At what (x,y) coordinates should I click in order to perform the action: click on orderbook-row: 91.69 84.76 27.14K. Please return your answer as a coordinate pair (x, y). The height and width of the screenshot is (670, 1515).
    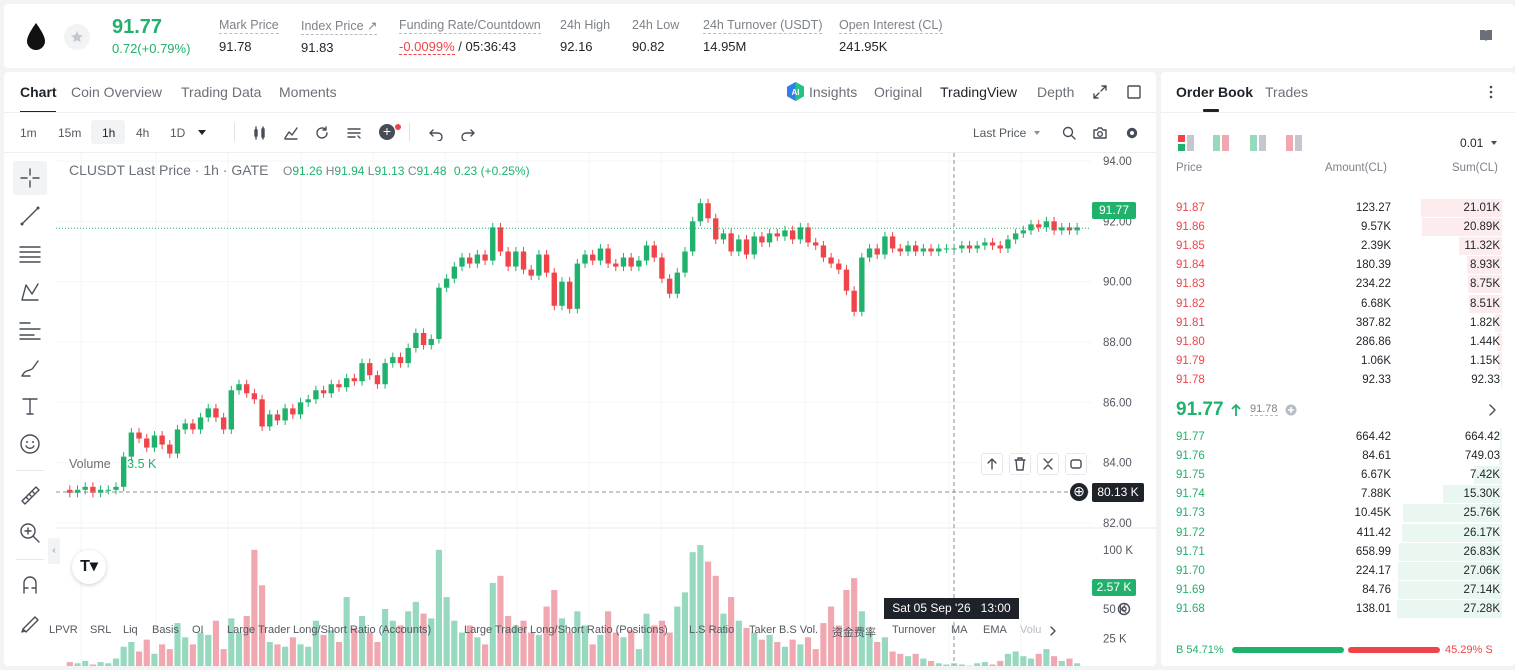
    Looking at the image, I should click on (1339, 590).